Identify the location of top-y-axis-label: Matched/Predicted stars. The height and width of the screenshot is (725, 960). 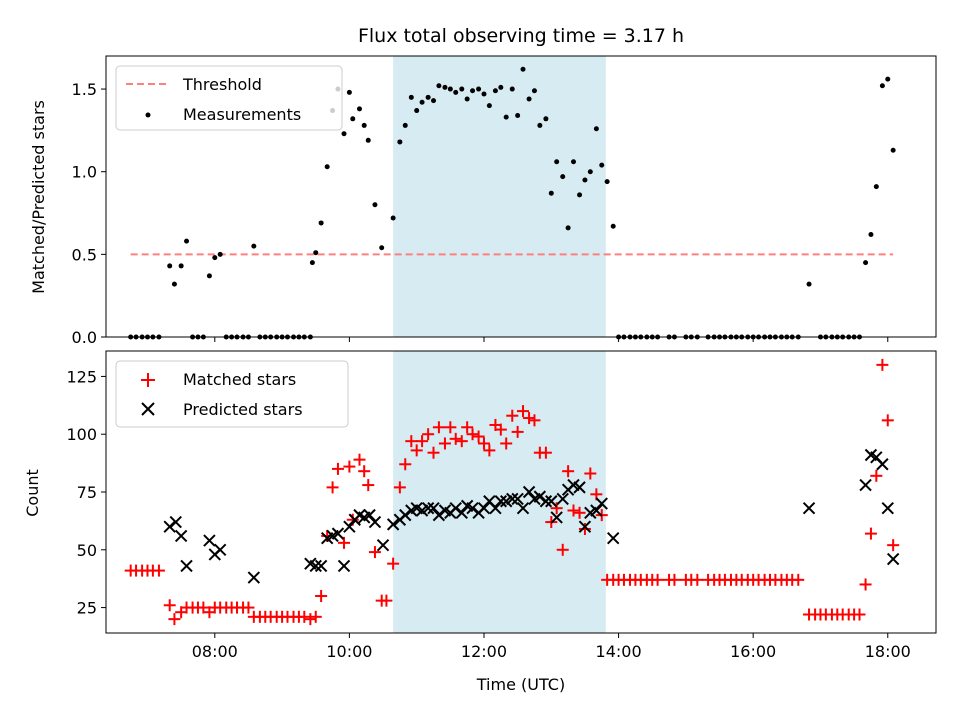
(38, 197).